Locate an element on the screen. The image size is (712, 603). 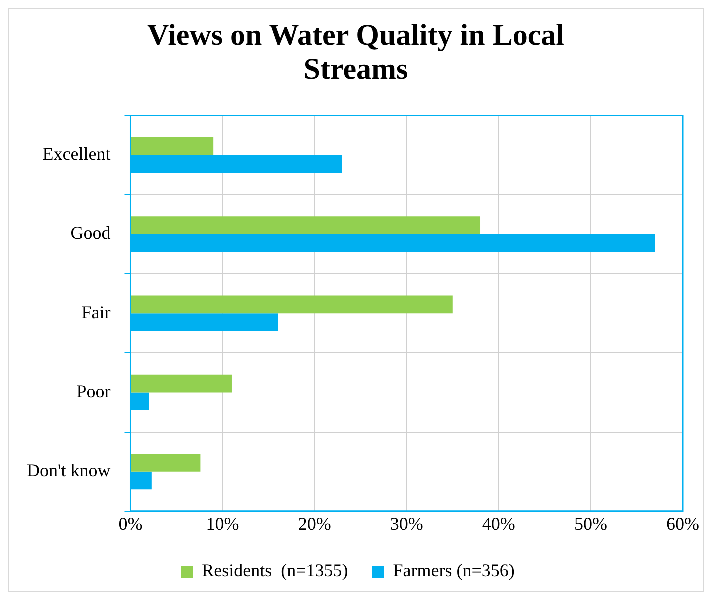
x-tick-label: 30% is located at coordinates (407, 524).